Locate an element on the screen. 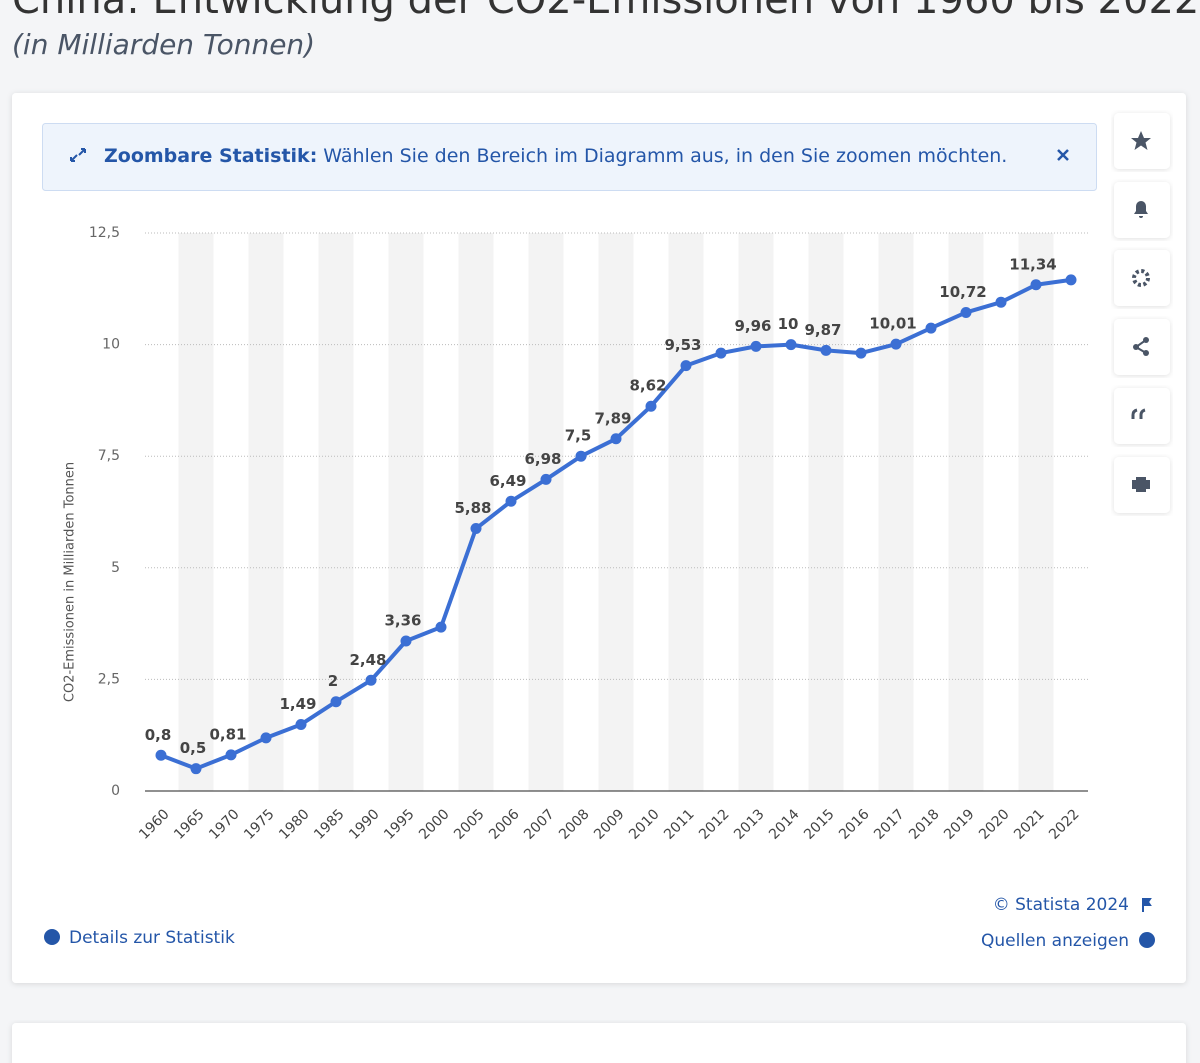  y-tick-label: 0 is located at coordinates (115, 791).